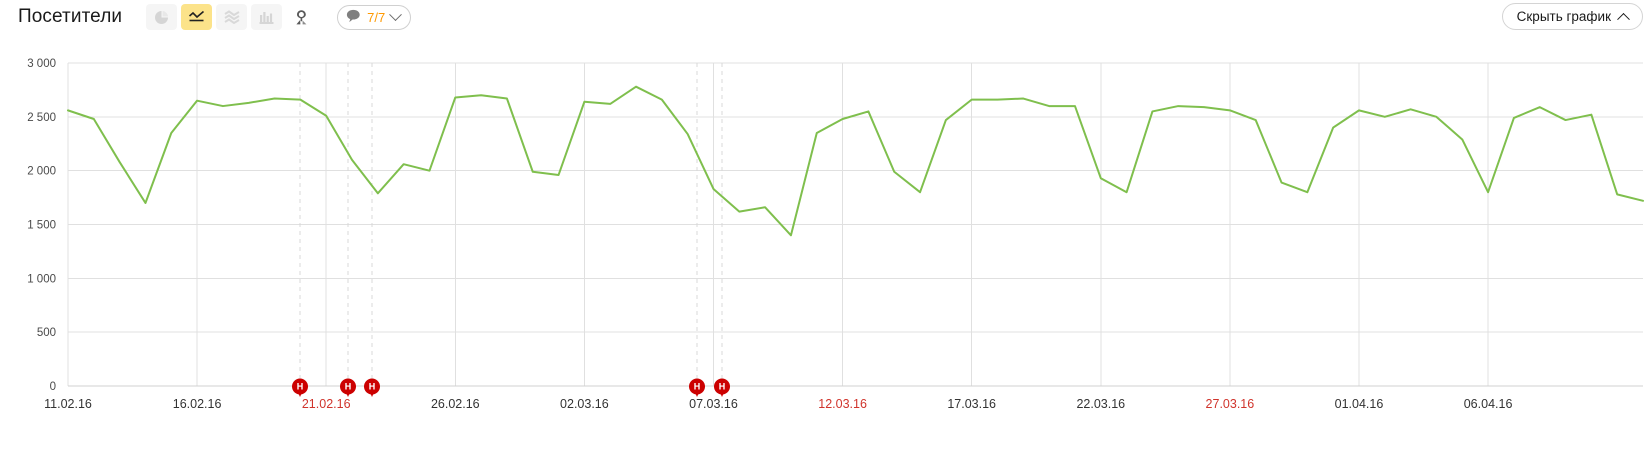 Image resolution: width=1649 pixels, height=455 pixels. I want to click on y-axis-tick-label: 2 500, so click(41, 118).